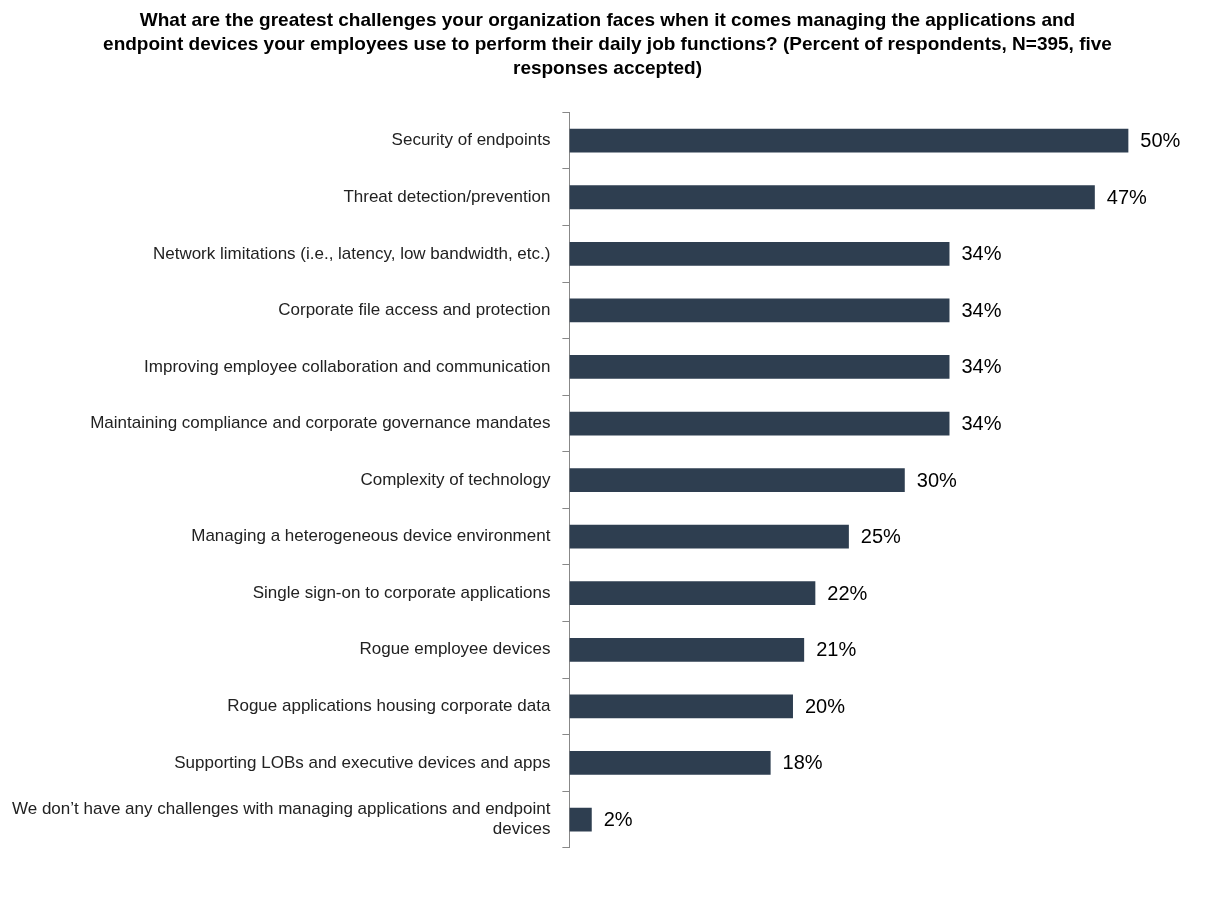  What do you see at coordinates (320, 423) in the screenshot?
I see `y-tick-label: Maintaining compliance and corporate governance mandates` at bounding box center [320, 423].